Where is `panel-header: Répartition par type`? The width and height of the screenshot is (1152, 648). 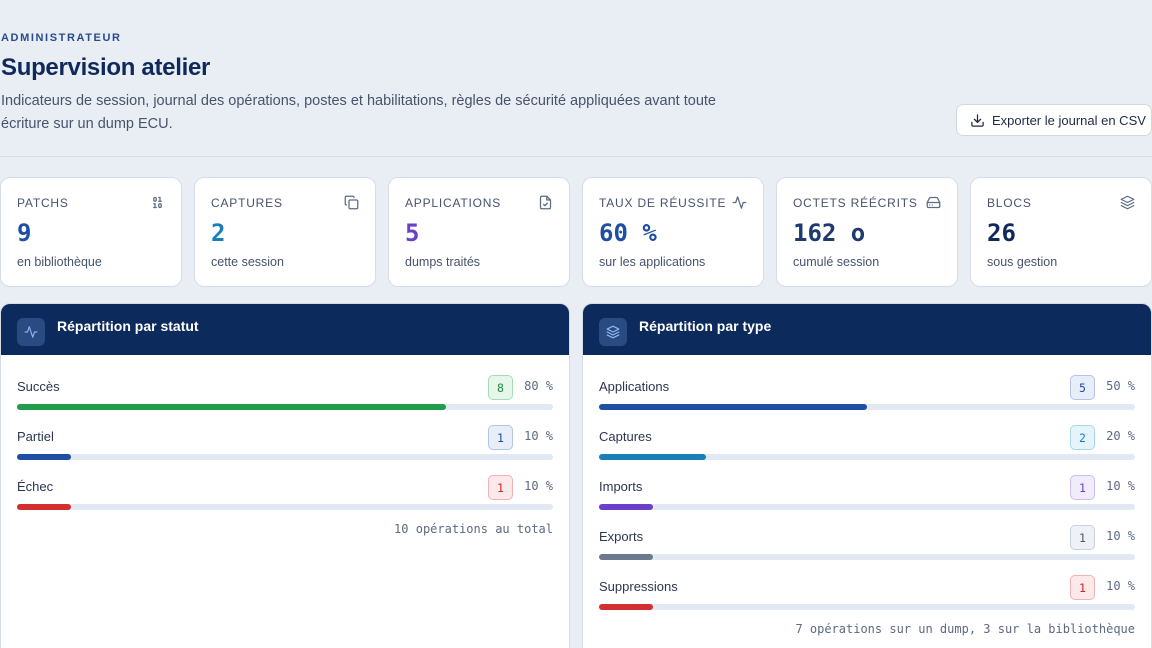 panel-header: Répartition par type is located at coordinates (867, 329).